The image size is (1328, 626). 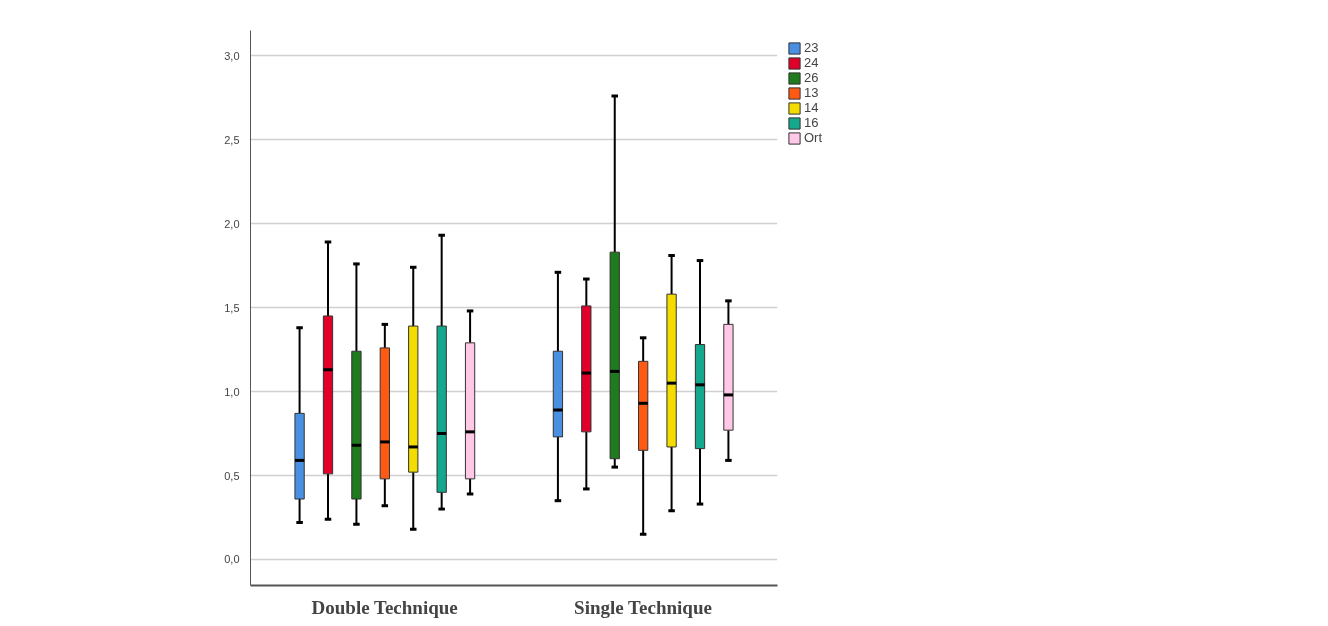 What do you see at coordinates (384, 607) in the screenshot?
I see `x-tick-label: Double Technique` at bounding box center [384, 607].